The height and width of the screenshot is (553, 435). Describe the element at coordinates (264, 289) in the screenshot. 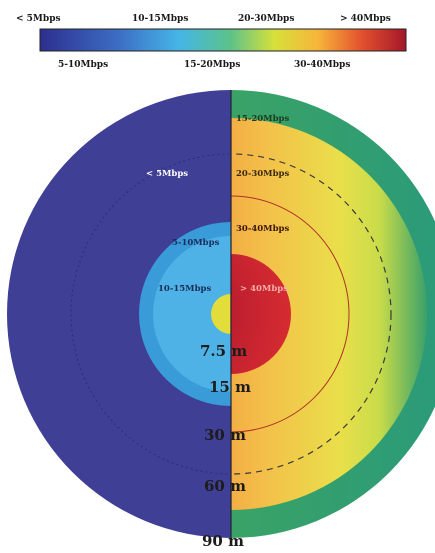

I see `zone-label: > 40Mbps` at that location.